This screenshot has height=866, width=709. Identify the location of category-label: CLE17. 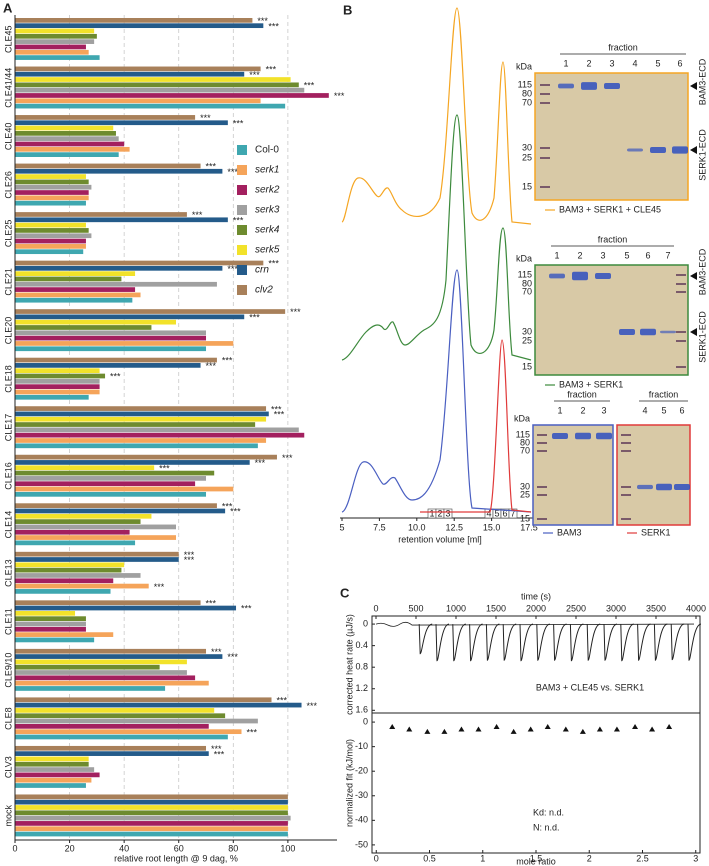
(8, 428).